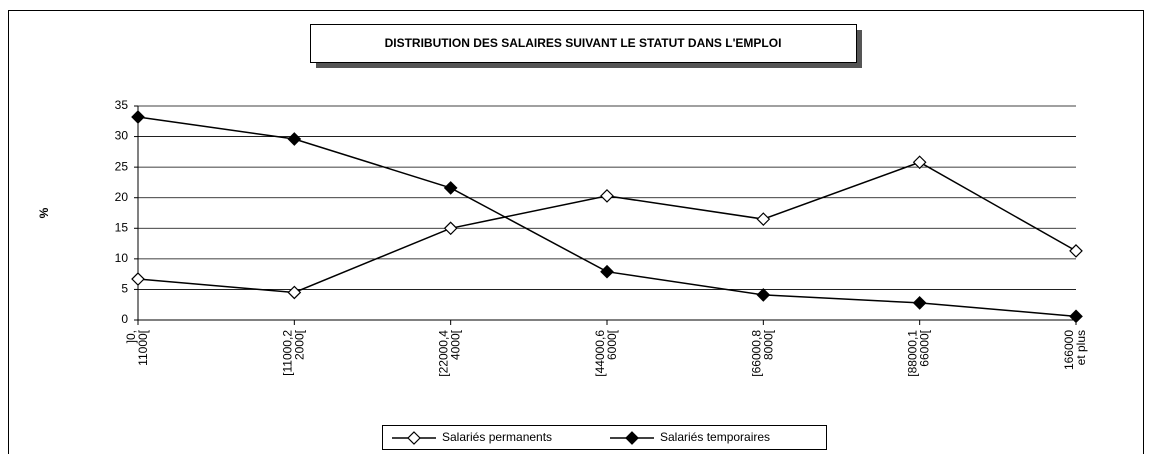 The image size is (1152, 454). I want to click on y-tick-label: 0, so click(124, 319).